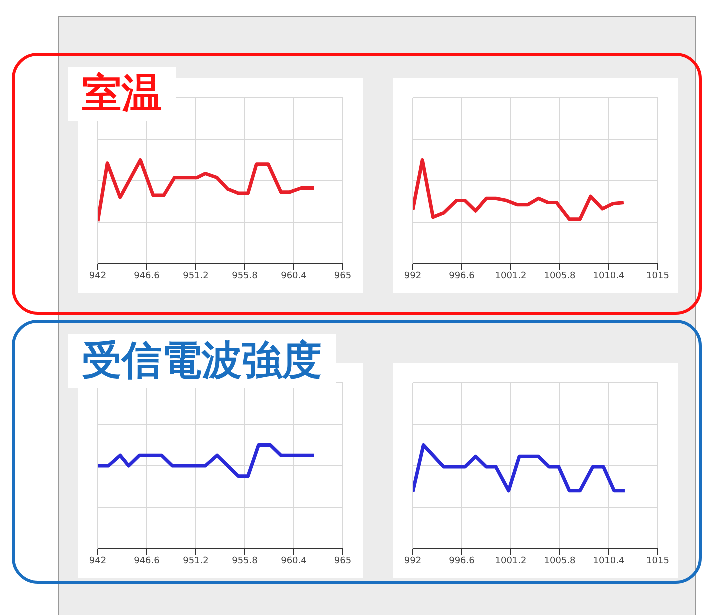 The image size is (714, 615). Describe the element at coordinates (122, 94) in the screenshot. I see `text: 室温` at that location.